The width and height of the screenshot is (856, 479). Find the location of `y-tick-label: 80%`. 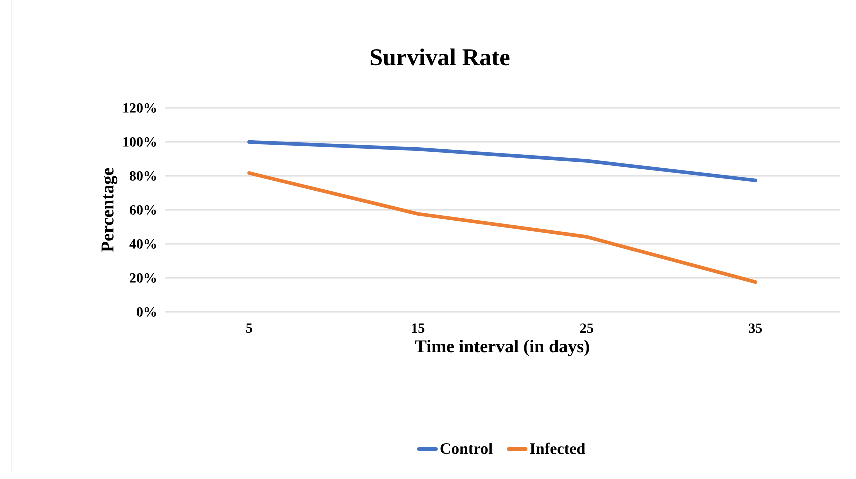

y-tick-label: 80% is located at coordinates (143, 176).